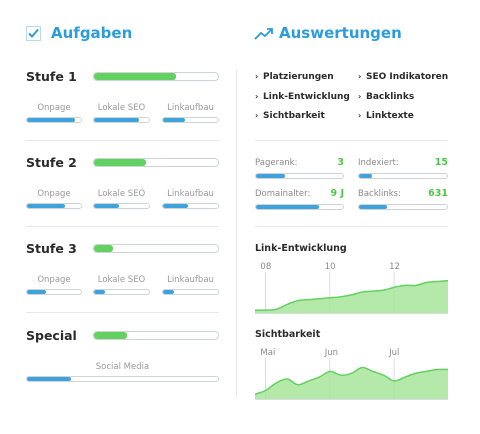 The height and width of the screenshot is (434, 480). I want to click on stage-1-linkaufbau-progress, so click(190, 120).